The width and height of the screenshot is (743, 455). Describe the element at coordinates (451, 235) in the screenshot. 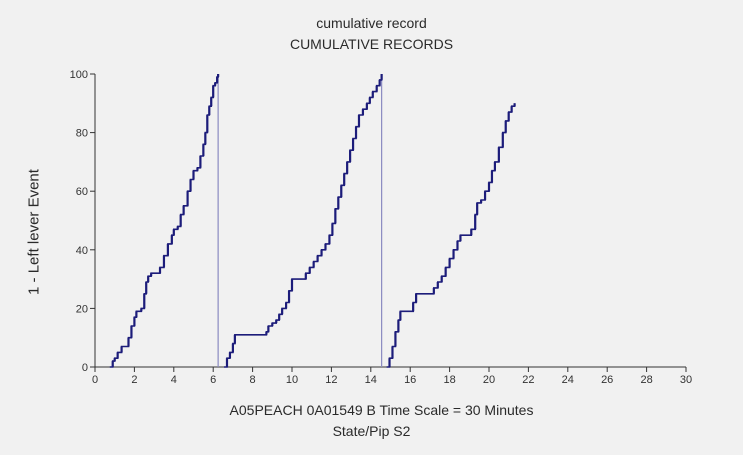

I see `series-3-line` at that location.